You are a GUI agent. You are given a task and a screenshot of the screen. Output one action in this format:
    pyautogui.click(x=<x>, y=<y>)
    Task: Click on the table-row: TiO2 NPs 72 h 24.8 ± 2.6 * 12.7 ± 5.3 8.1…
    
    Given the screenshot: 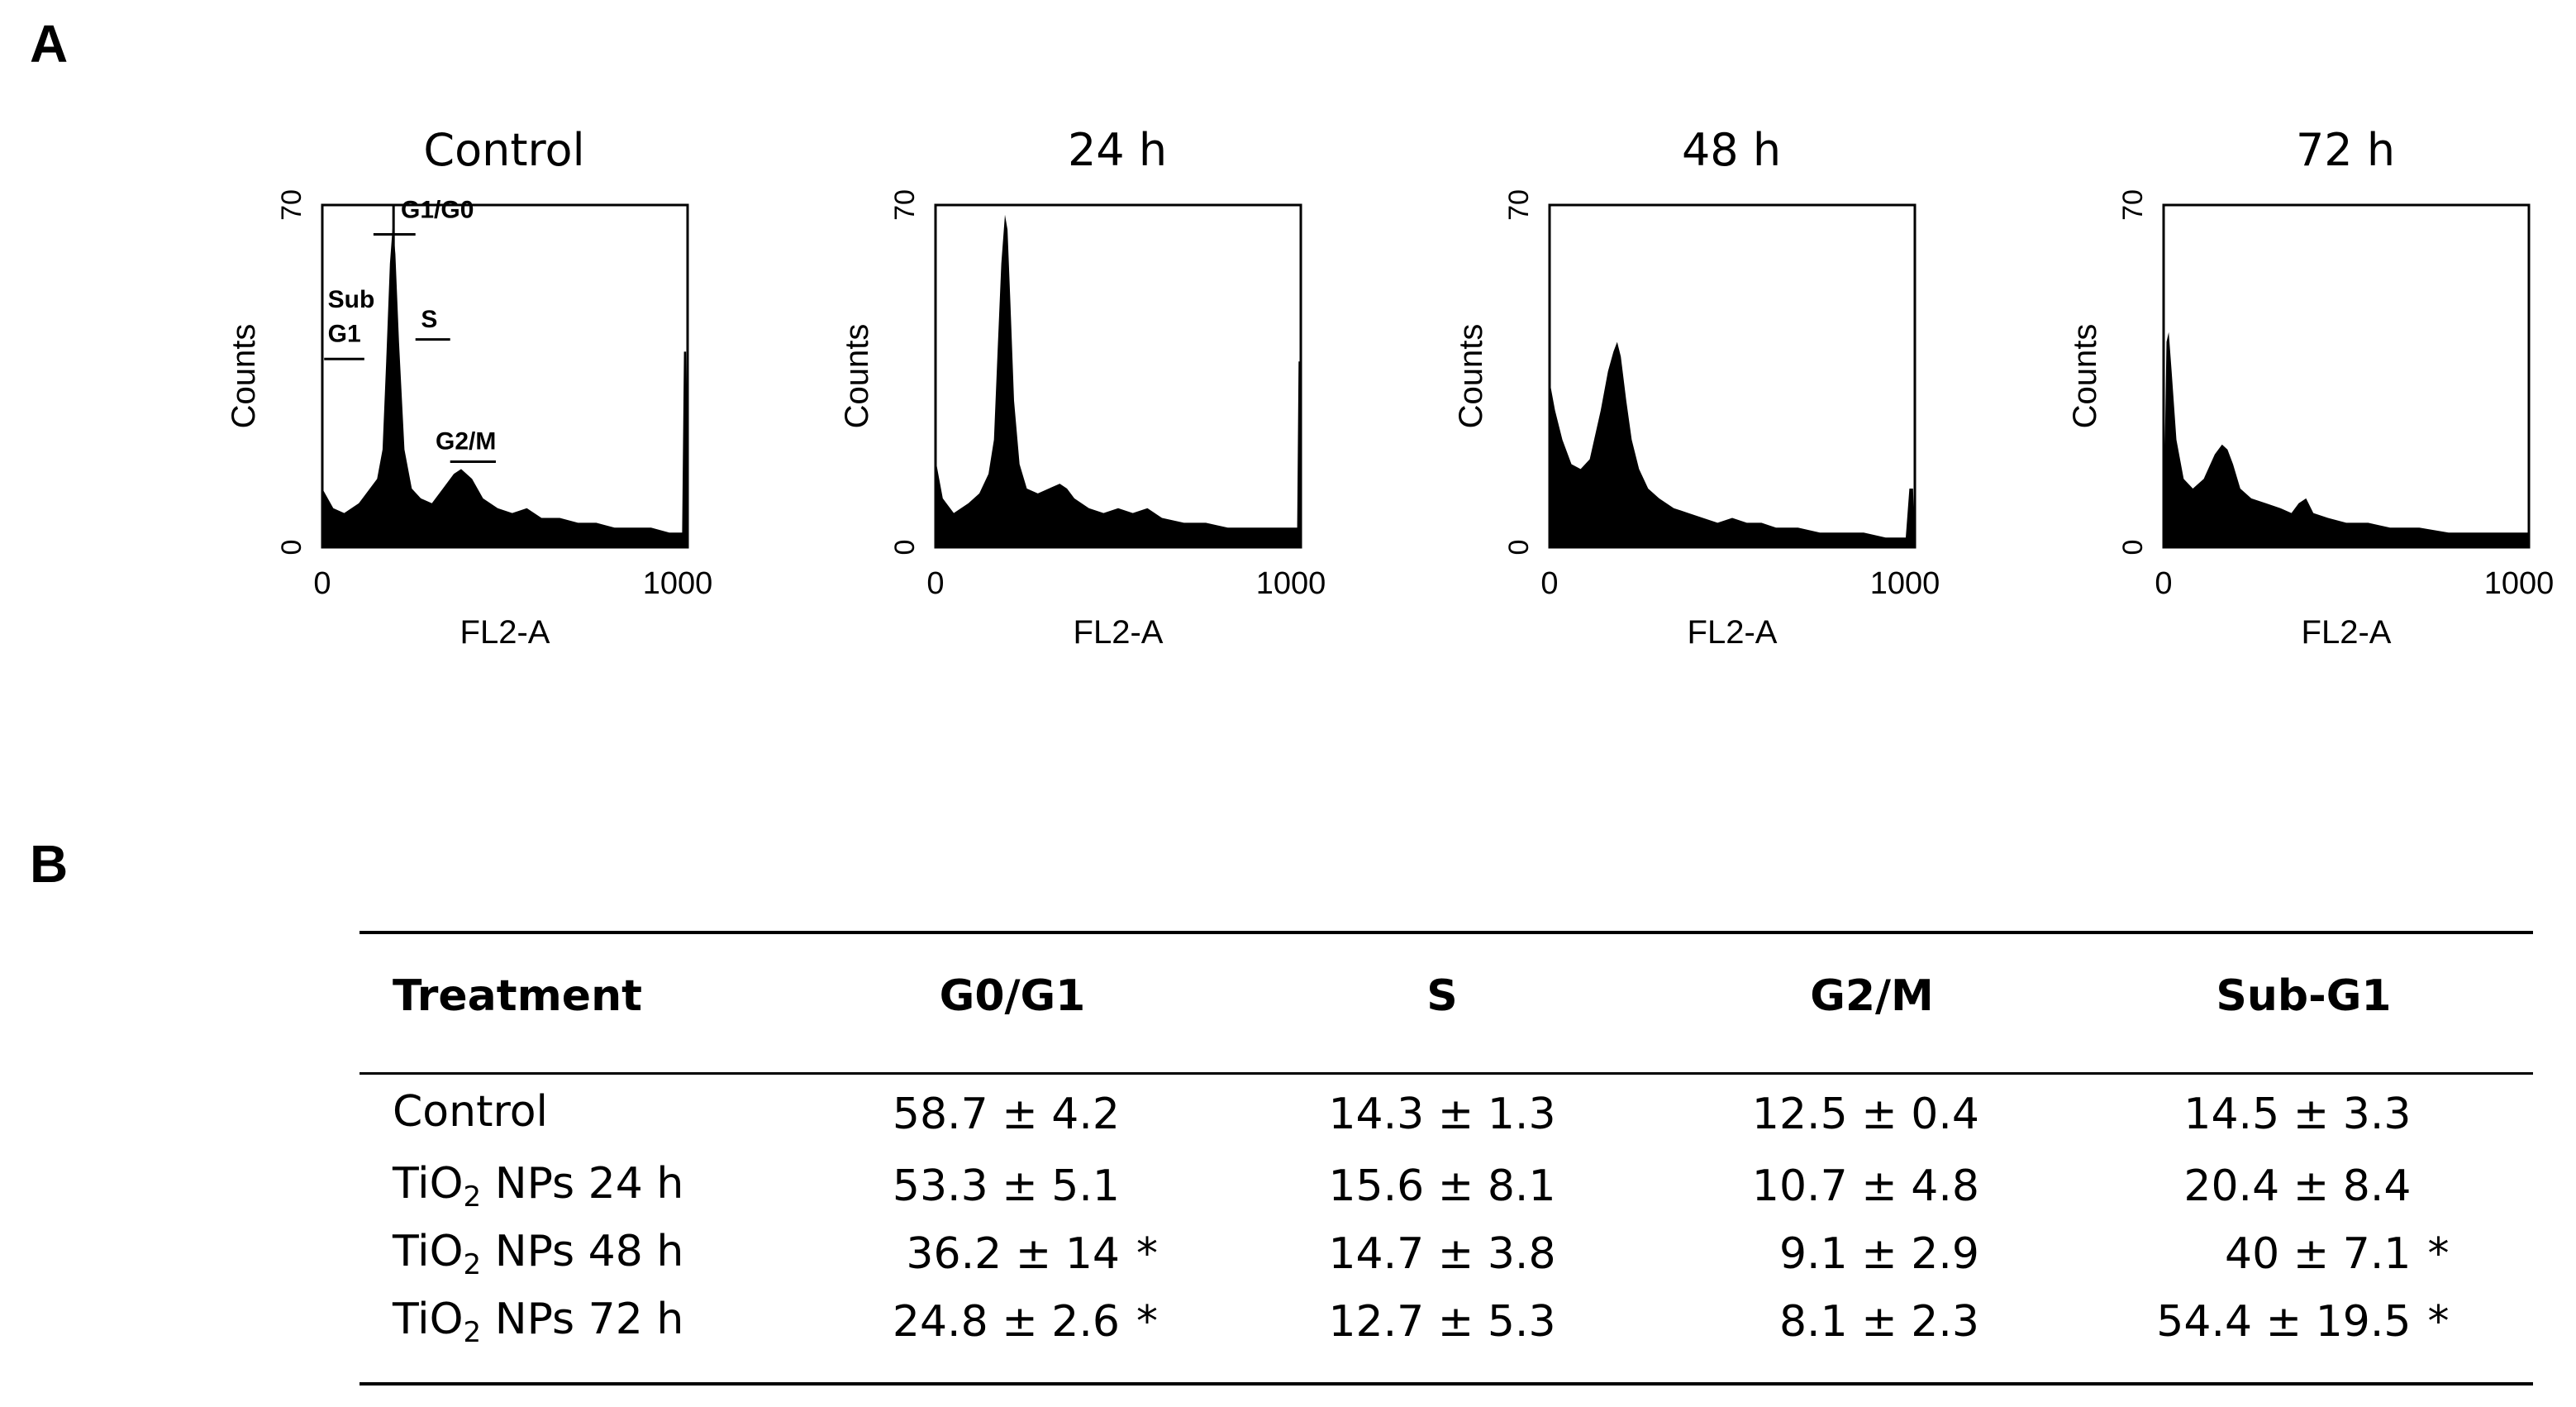 What is the action you would take?
    pyautogui.click(x=1457, y=1322)
    